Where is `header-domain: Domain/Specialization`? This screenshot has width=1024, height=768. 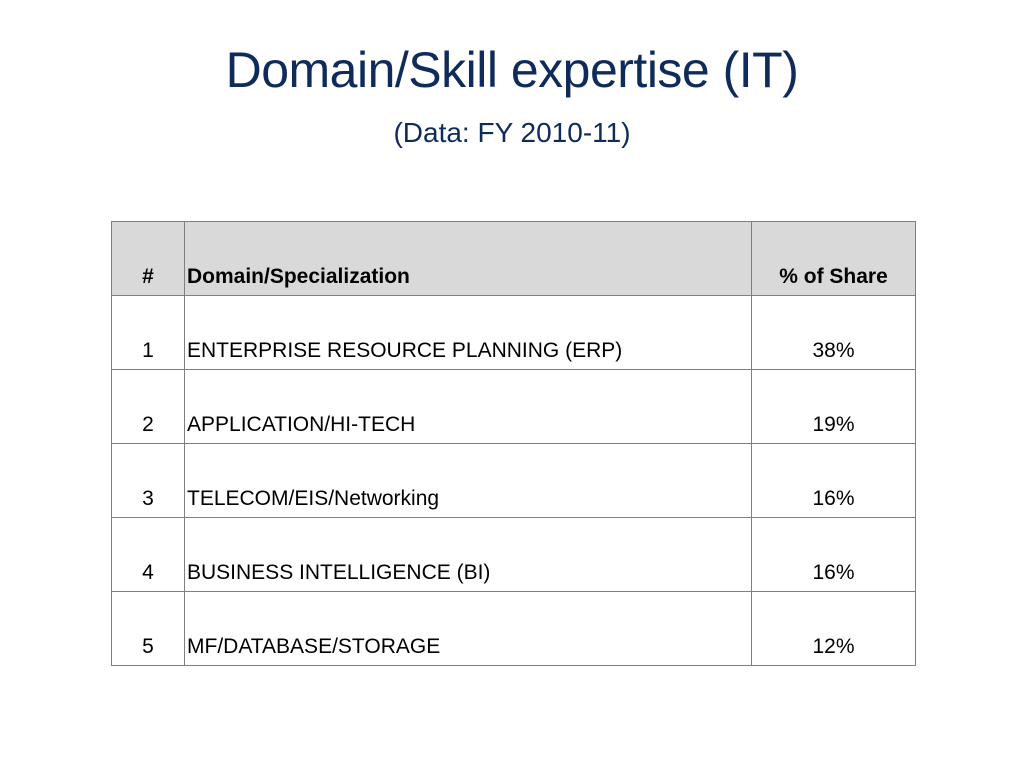
header-domain: Domain/Specialization is located at coordinates (468, 258).